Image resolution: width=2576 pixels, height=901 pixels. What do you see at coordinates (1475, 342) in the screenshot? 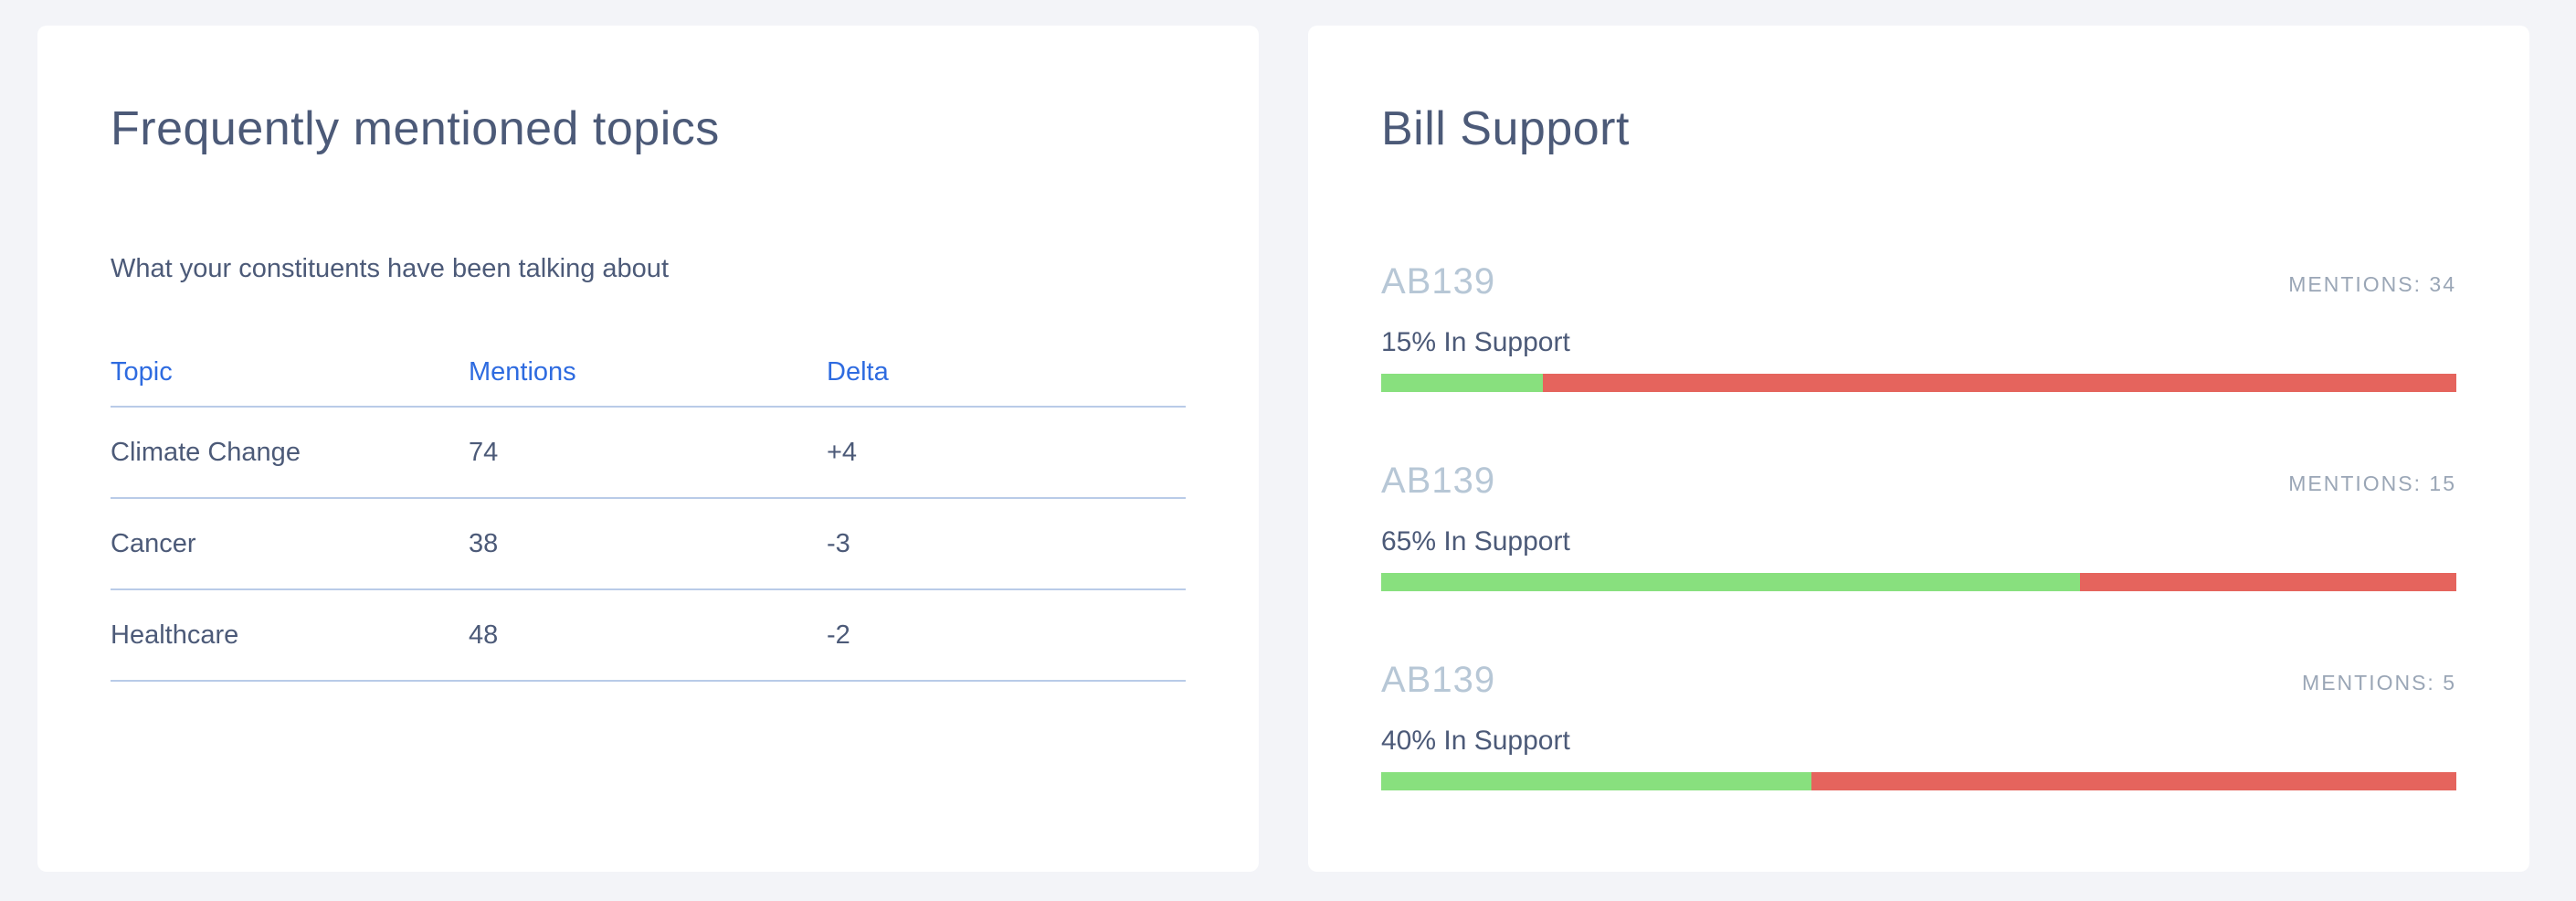
I see `bill-support-label: 15% In Support` at bounding box center [1475, 342].